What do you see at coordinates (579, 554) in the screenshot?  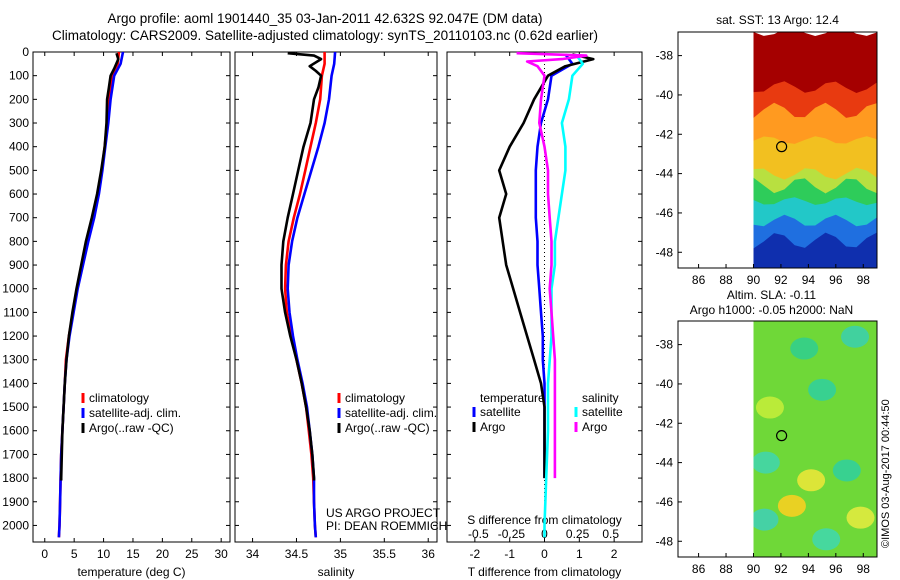 I see `difference-xtick-label: 1` at bounding box center [579, 554].